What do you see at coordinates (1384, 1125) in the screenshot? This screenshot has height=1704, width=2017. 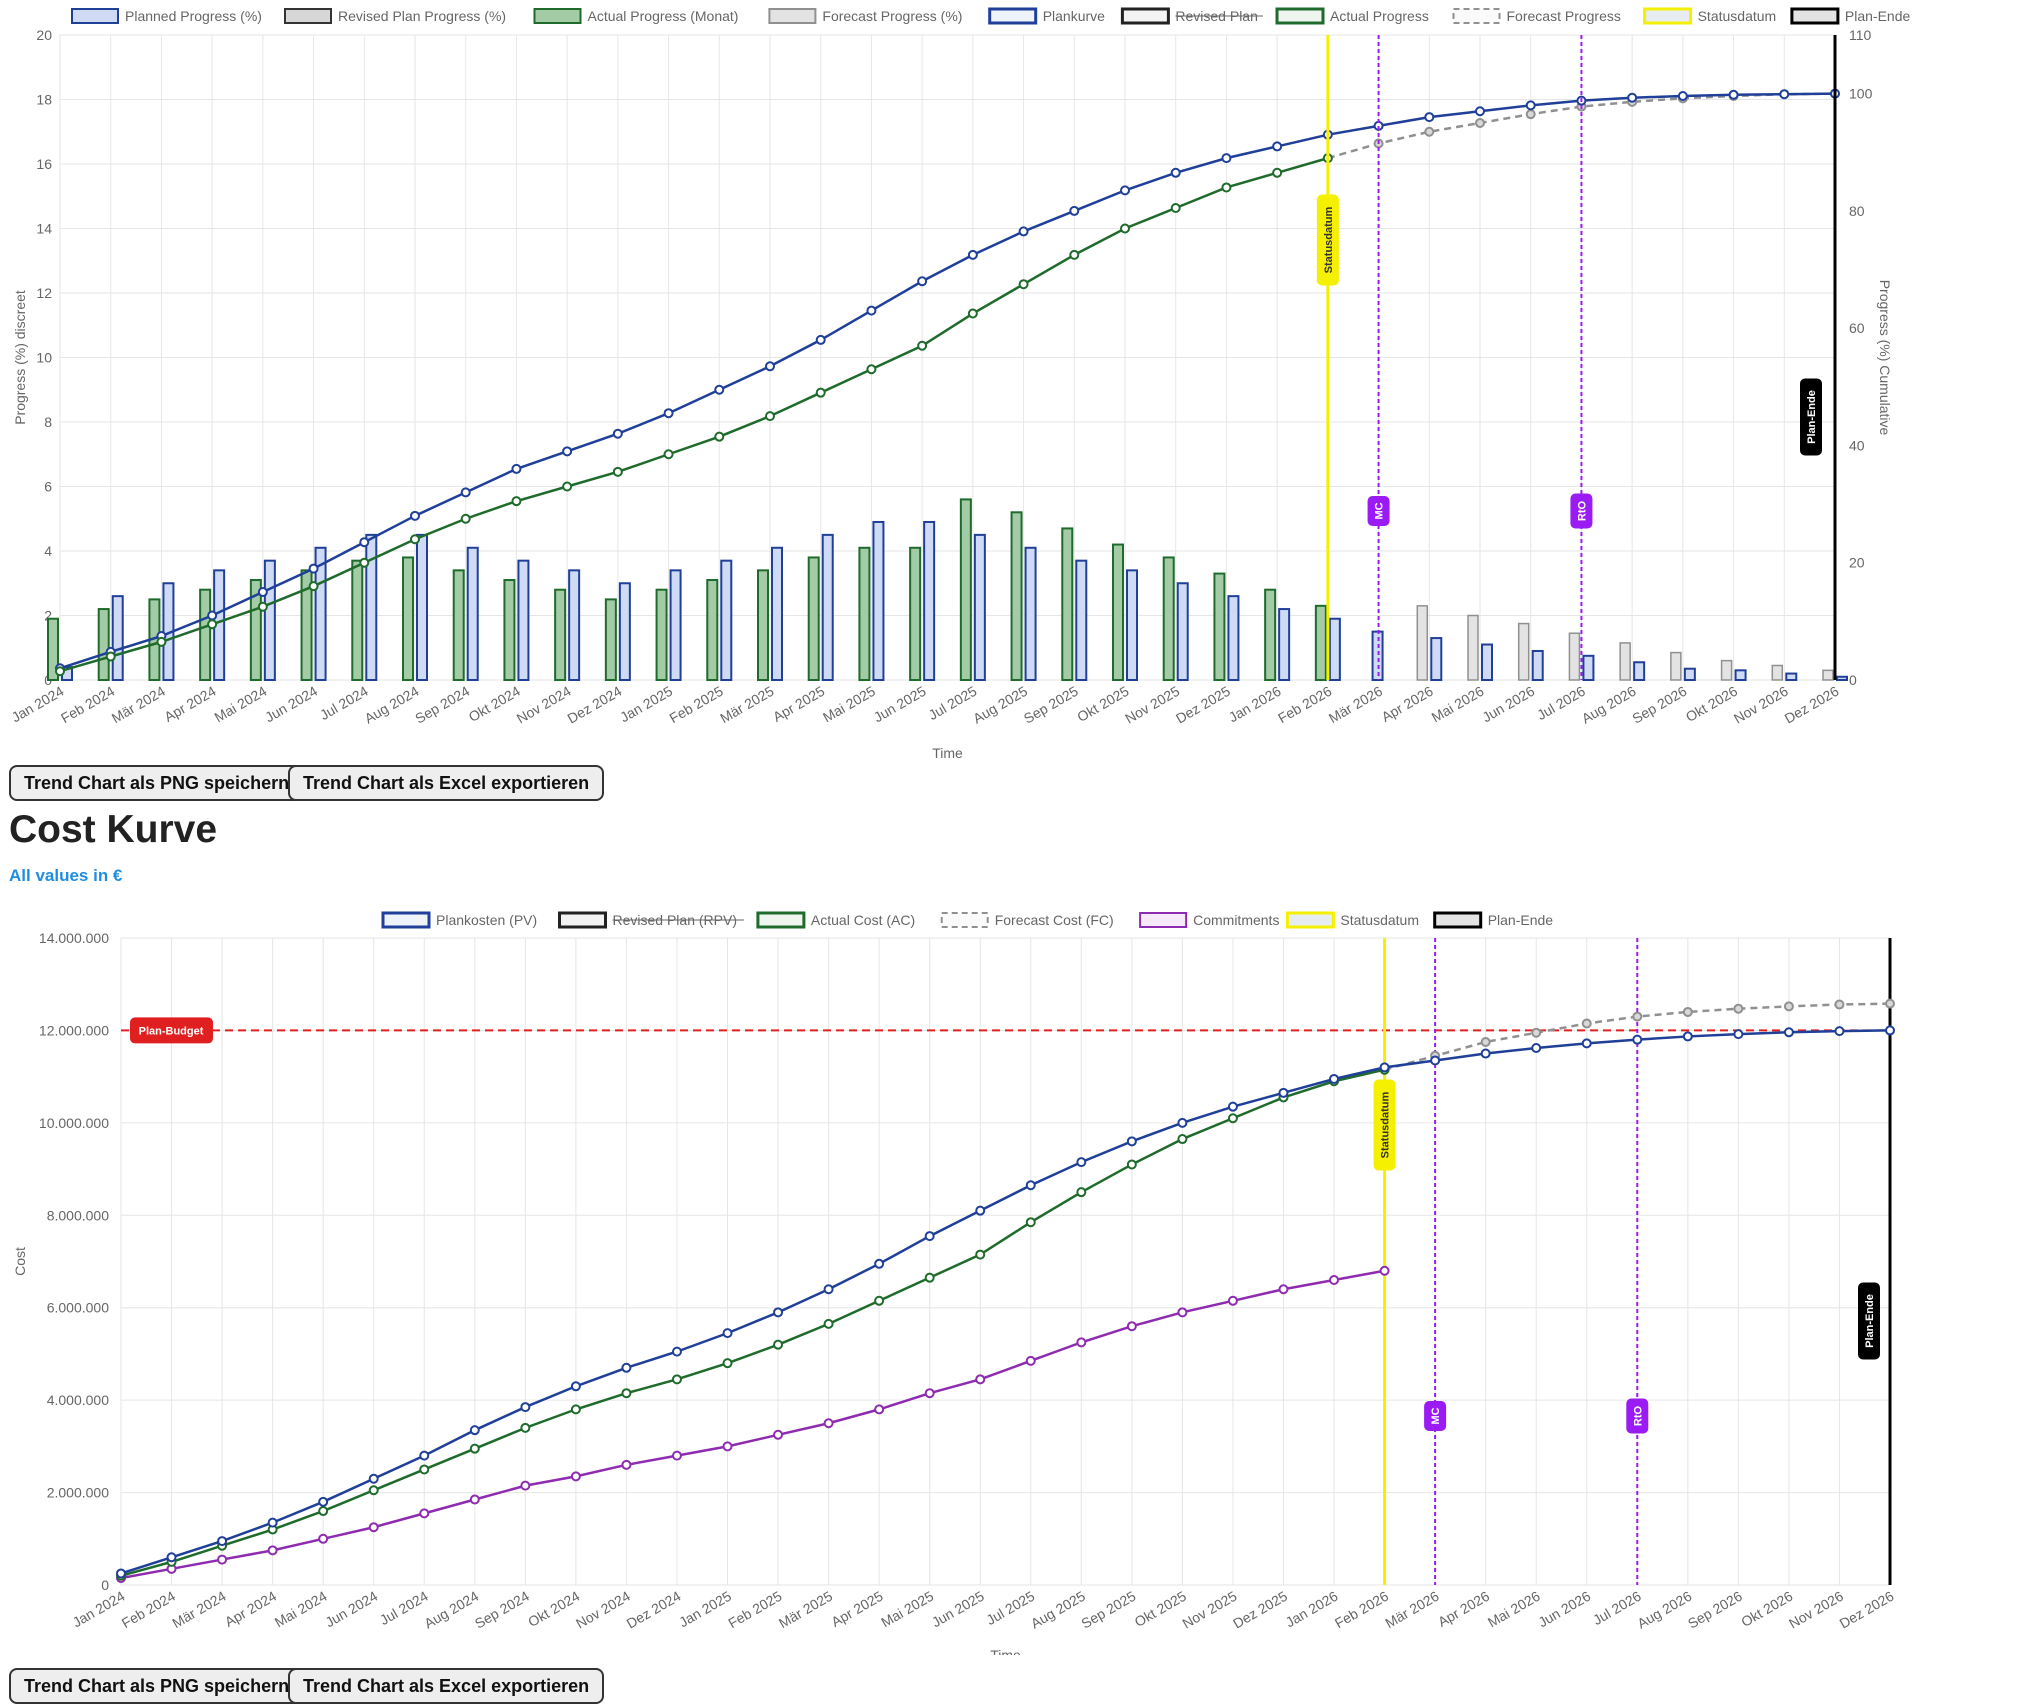 I see `statusdatum-label-box` at bounding box center [1384, 1125].